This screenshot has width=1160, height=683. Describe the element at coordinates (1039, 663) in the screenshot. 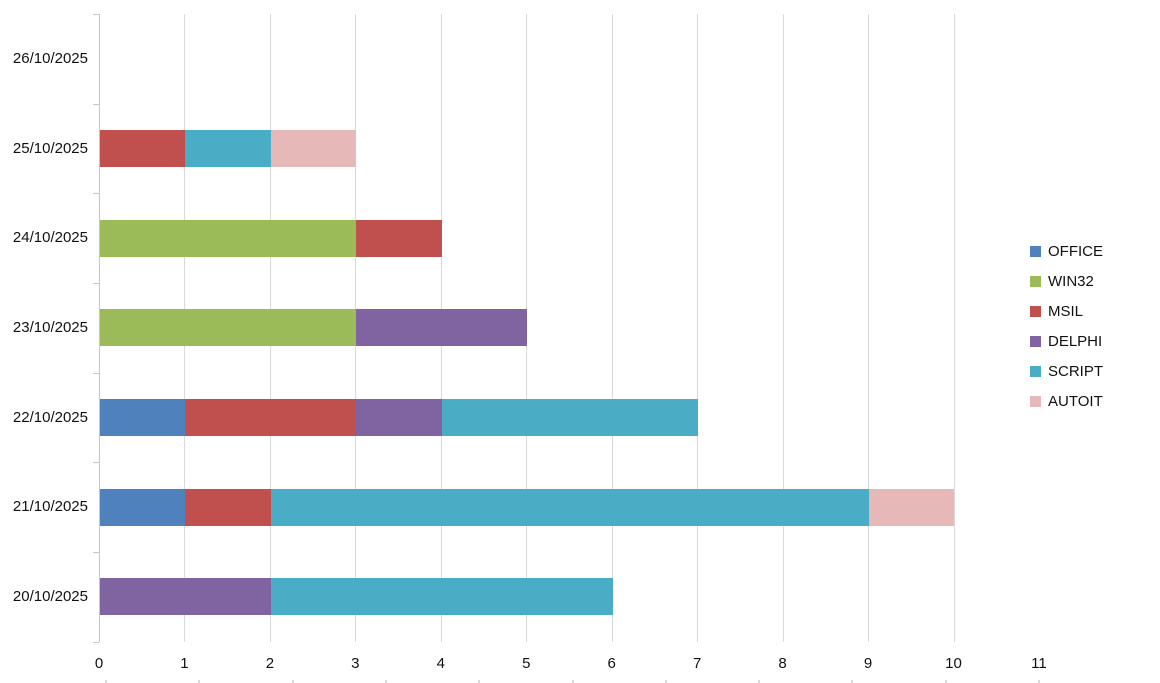

I see `x-axis-label: 11` at that location.